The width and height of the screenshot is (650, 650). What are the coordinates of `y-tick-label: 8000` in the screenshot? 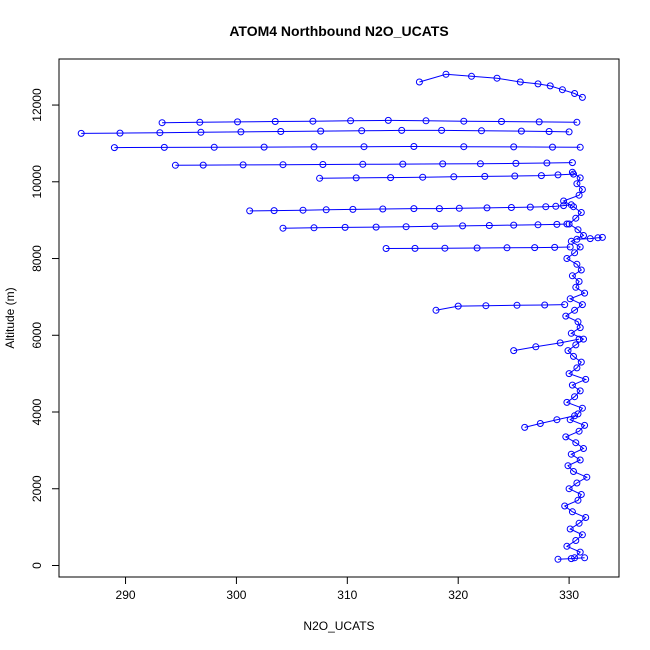 It's located at (37, 258).